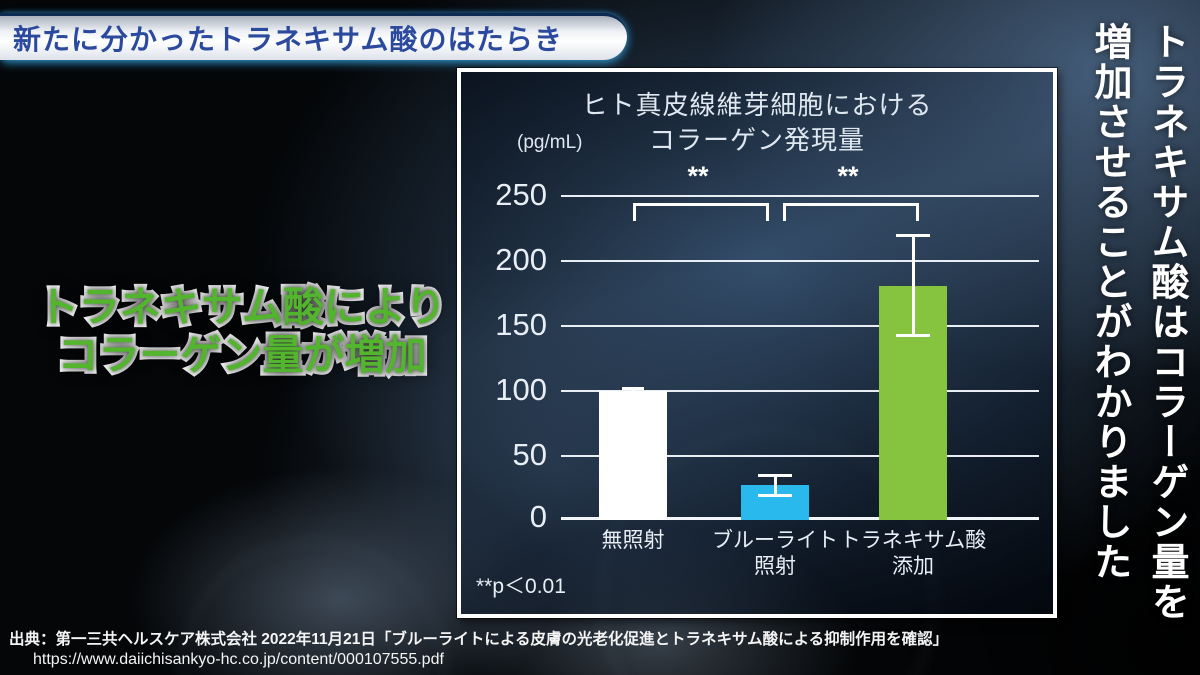  I want to click on gridline-200: 200, so click(767, 259).